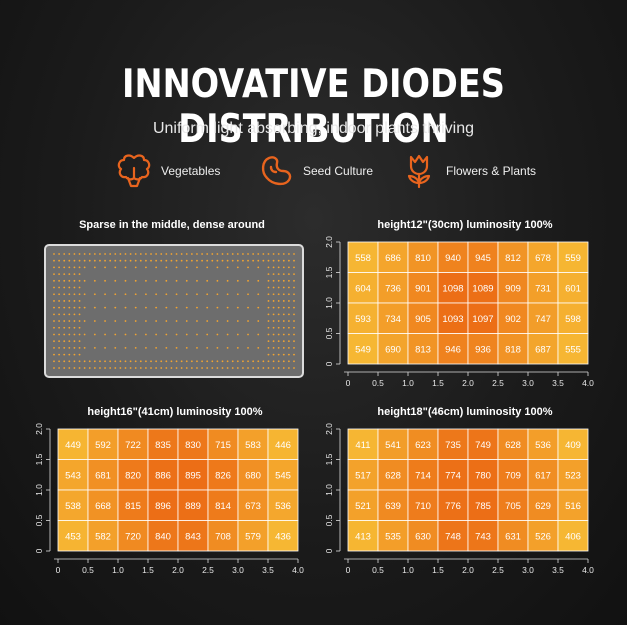  What do you see at coordinates (393, 506) in the screenshot?
I see `cell-value-label: 639` at bounding box center [393, 506].